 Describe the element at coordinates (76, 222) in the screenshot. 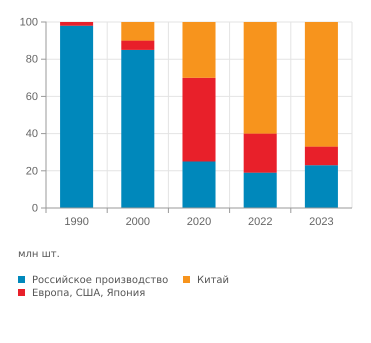

I see `x-tick-label: 1990` at that location.